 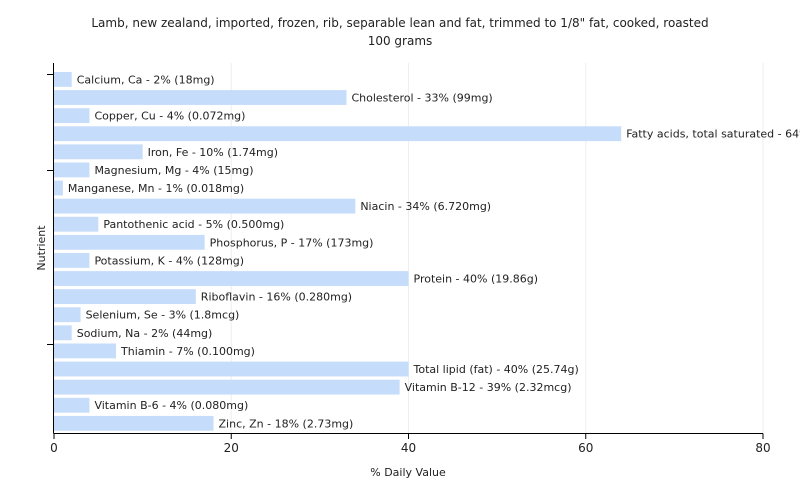 I want to click on x-tick-label: 80, so click(x=762, y=448).